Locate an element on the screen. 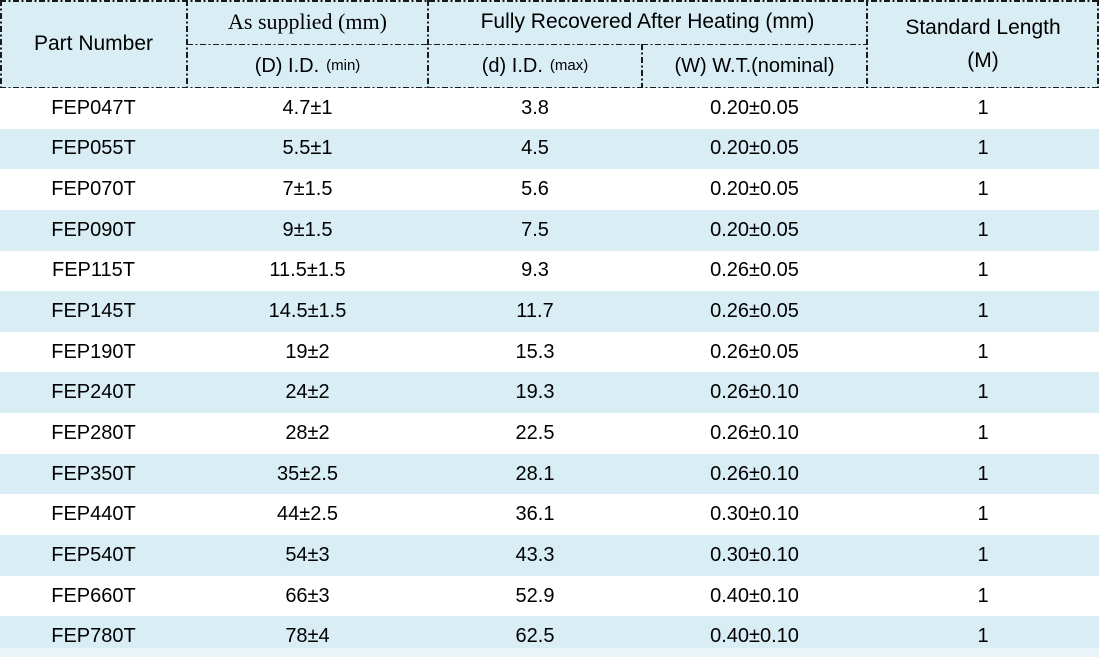  header-part-number-label: Part Number is located at coordinates (93, 44).